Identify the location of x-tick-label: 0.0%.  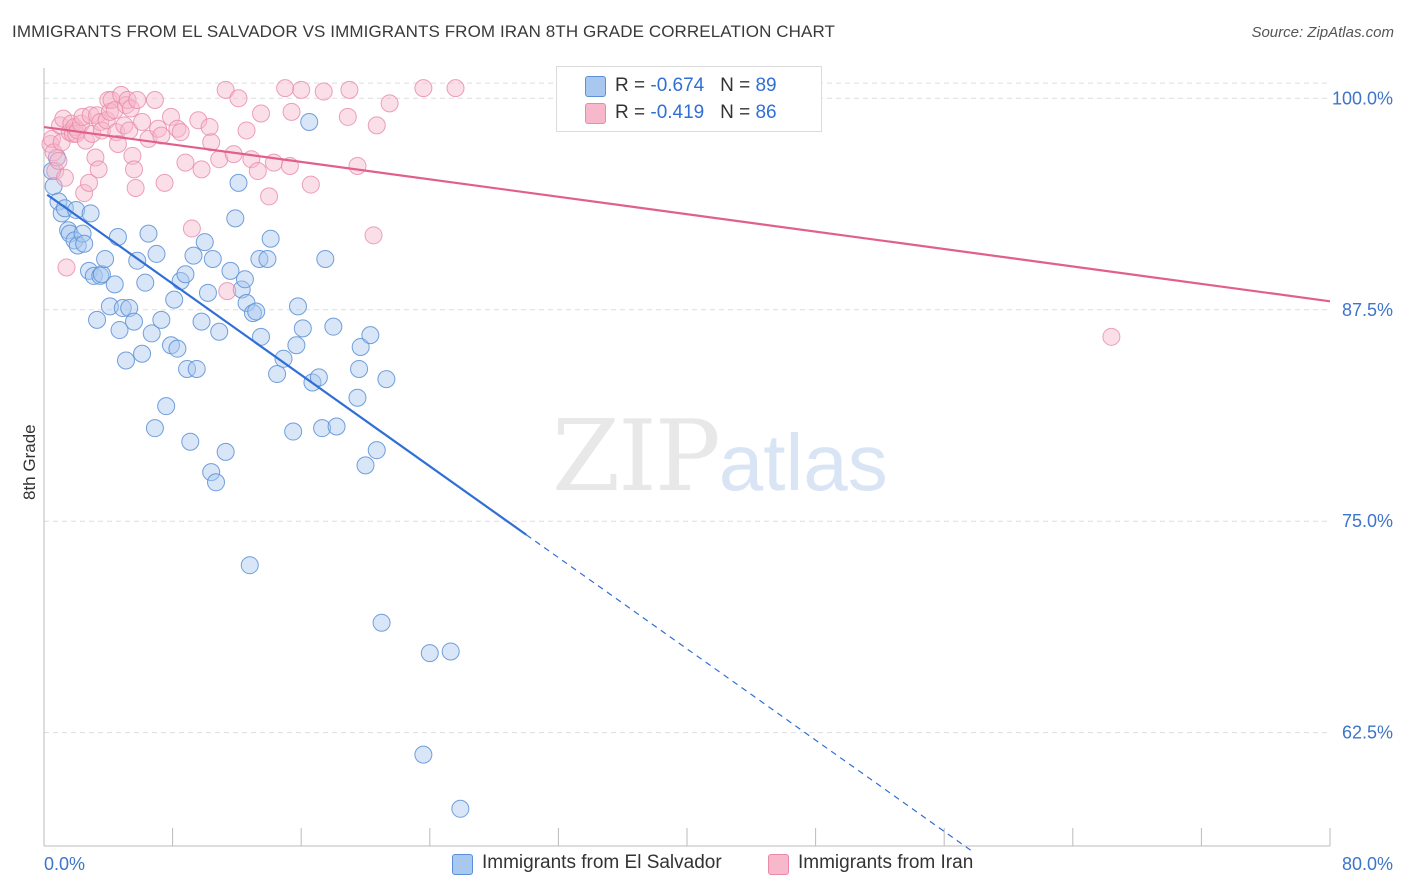
(64, 864).